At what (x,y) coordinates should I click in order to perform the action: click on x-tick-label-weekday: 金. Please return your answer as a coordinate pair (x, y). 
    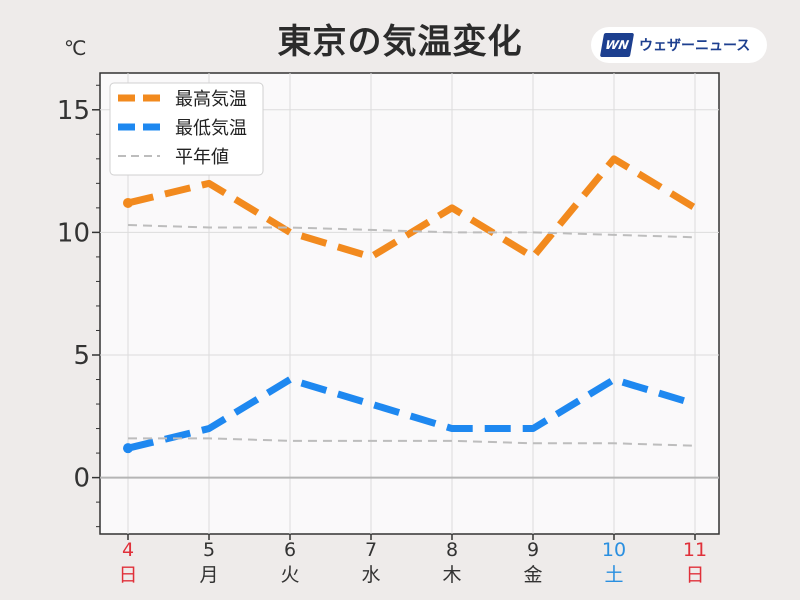
    Looking at the image, I should click on (532, 575).